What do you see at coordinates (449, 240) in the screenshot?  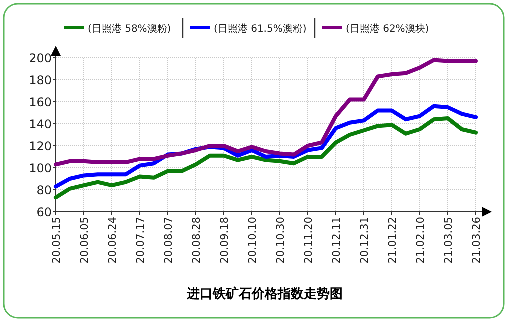 I see `x-tick-label: 21.03.05` at bounding box center [449, 240].